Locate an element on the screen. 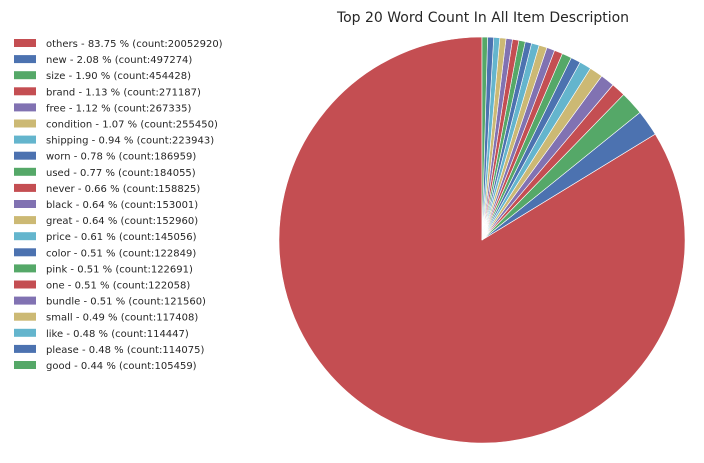 This screenshot has height=463, width=704. legend-entry-16: bundle - 0.51 % (count:121560) is located at coordinates (110, 302).